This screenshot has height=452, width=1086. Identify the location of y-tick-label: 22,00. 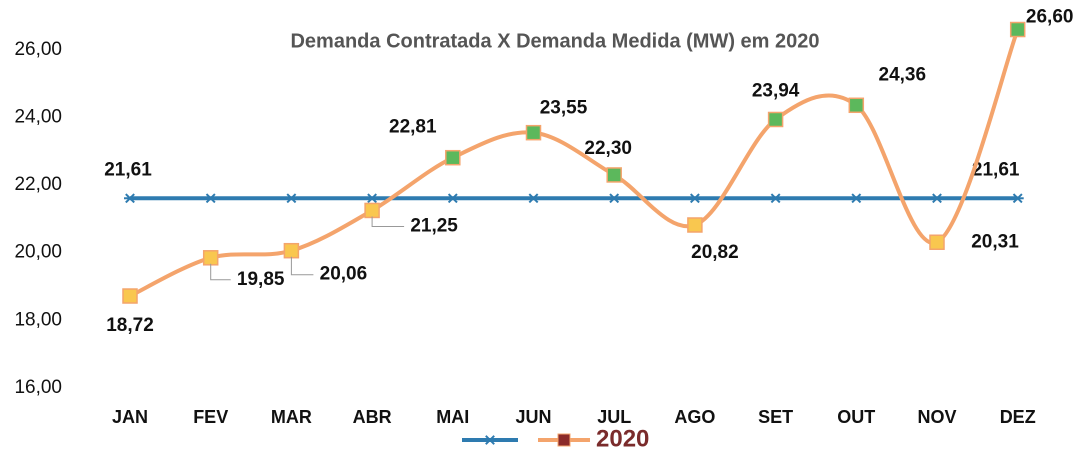
(38, 184).